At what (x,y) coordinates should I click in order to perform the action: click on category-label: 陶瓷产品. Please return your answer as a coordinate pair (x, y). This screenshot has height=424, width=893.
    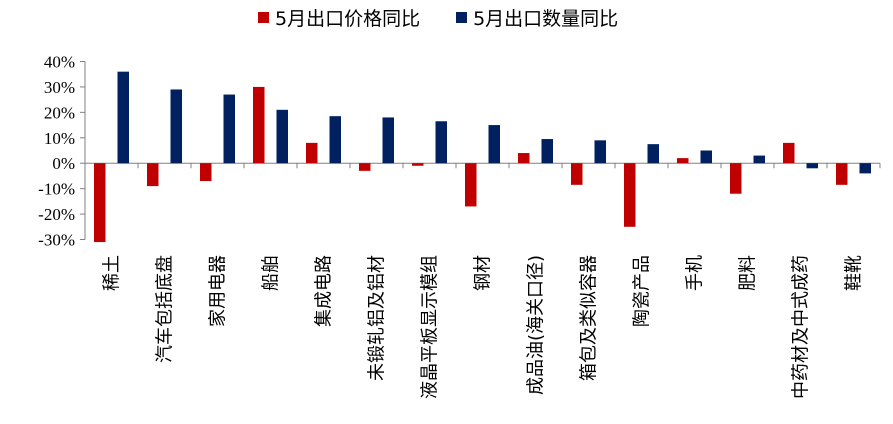
    Looking at the image, I should click on (642, 291).